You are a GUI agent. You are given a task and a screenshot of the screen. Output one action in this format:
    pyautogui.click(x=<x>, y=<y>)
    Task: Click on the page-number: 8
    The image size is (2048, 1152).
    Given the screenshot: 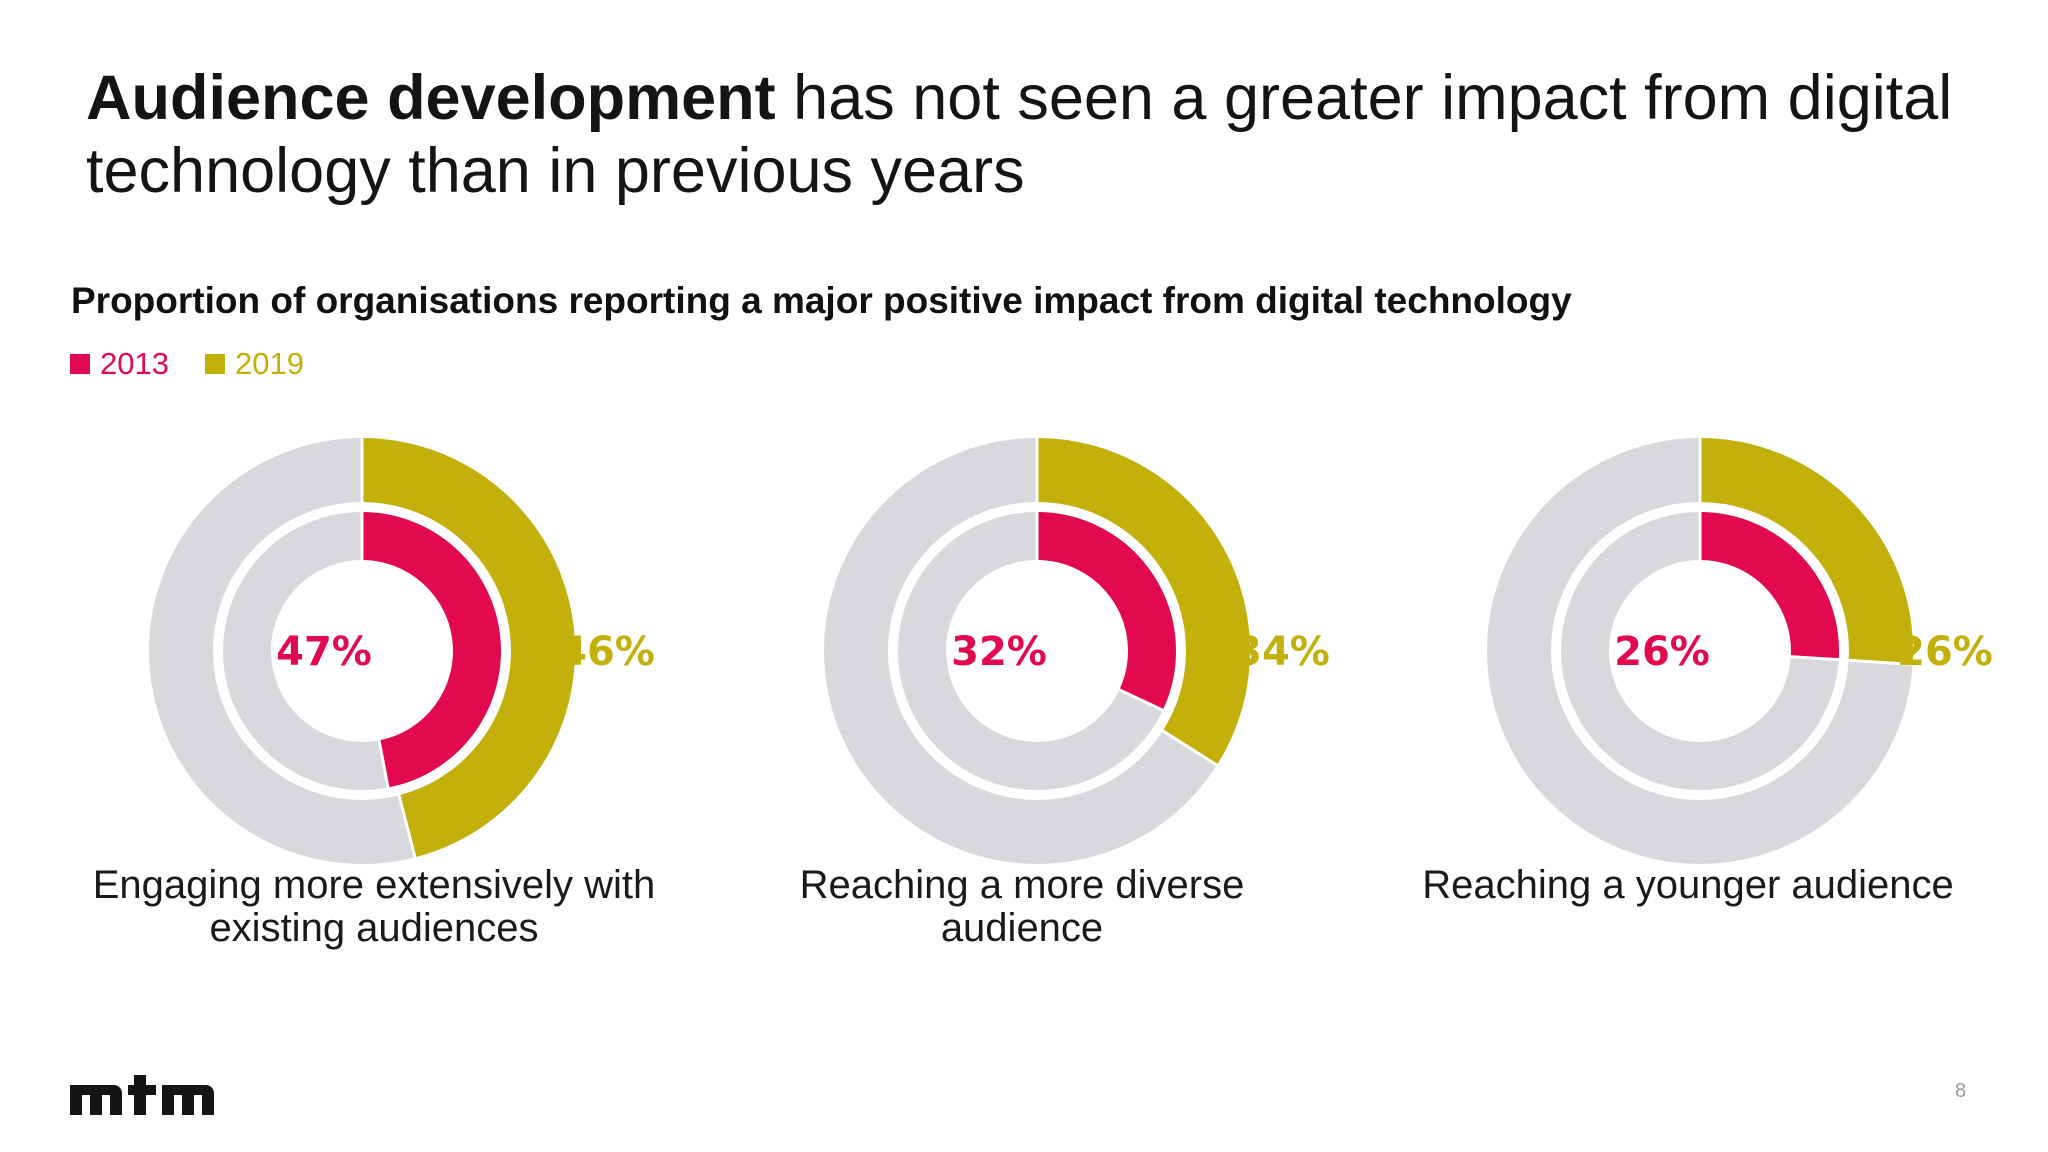 What is the action you would take?
    pyautogui.click(x=1961, y=1091)
    